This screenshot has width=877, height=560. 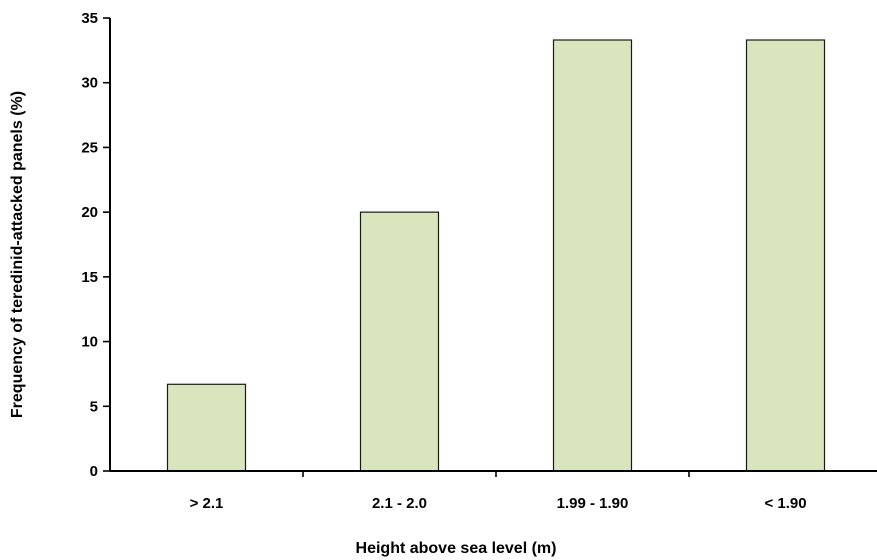 What do you see at coordinates (456, 548) in the screenshot?
I see `x-axis-title: Height above sea level (m)` at bounding box center [456, 548].